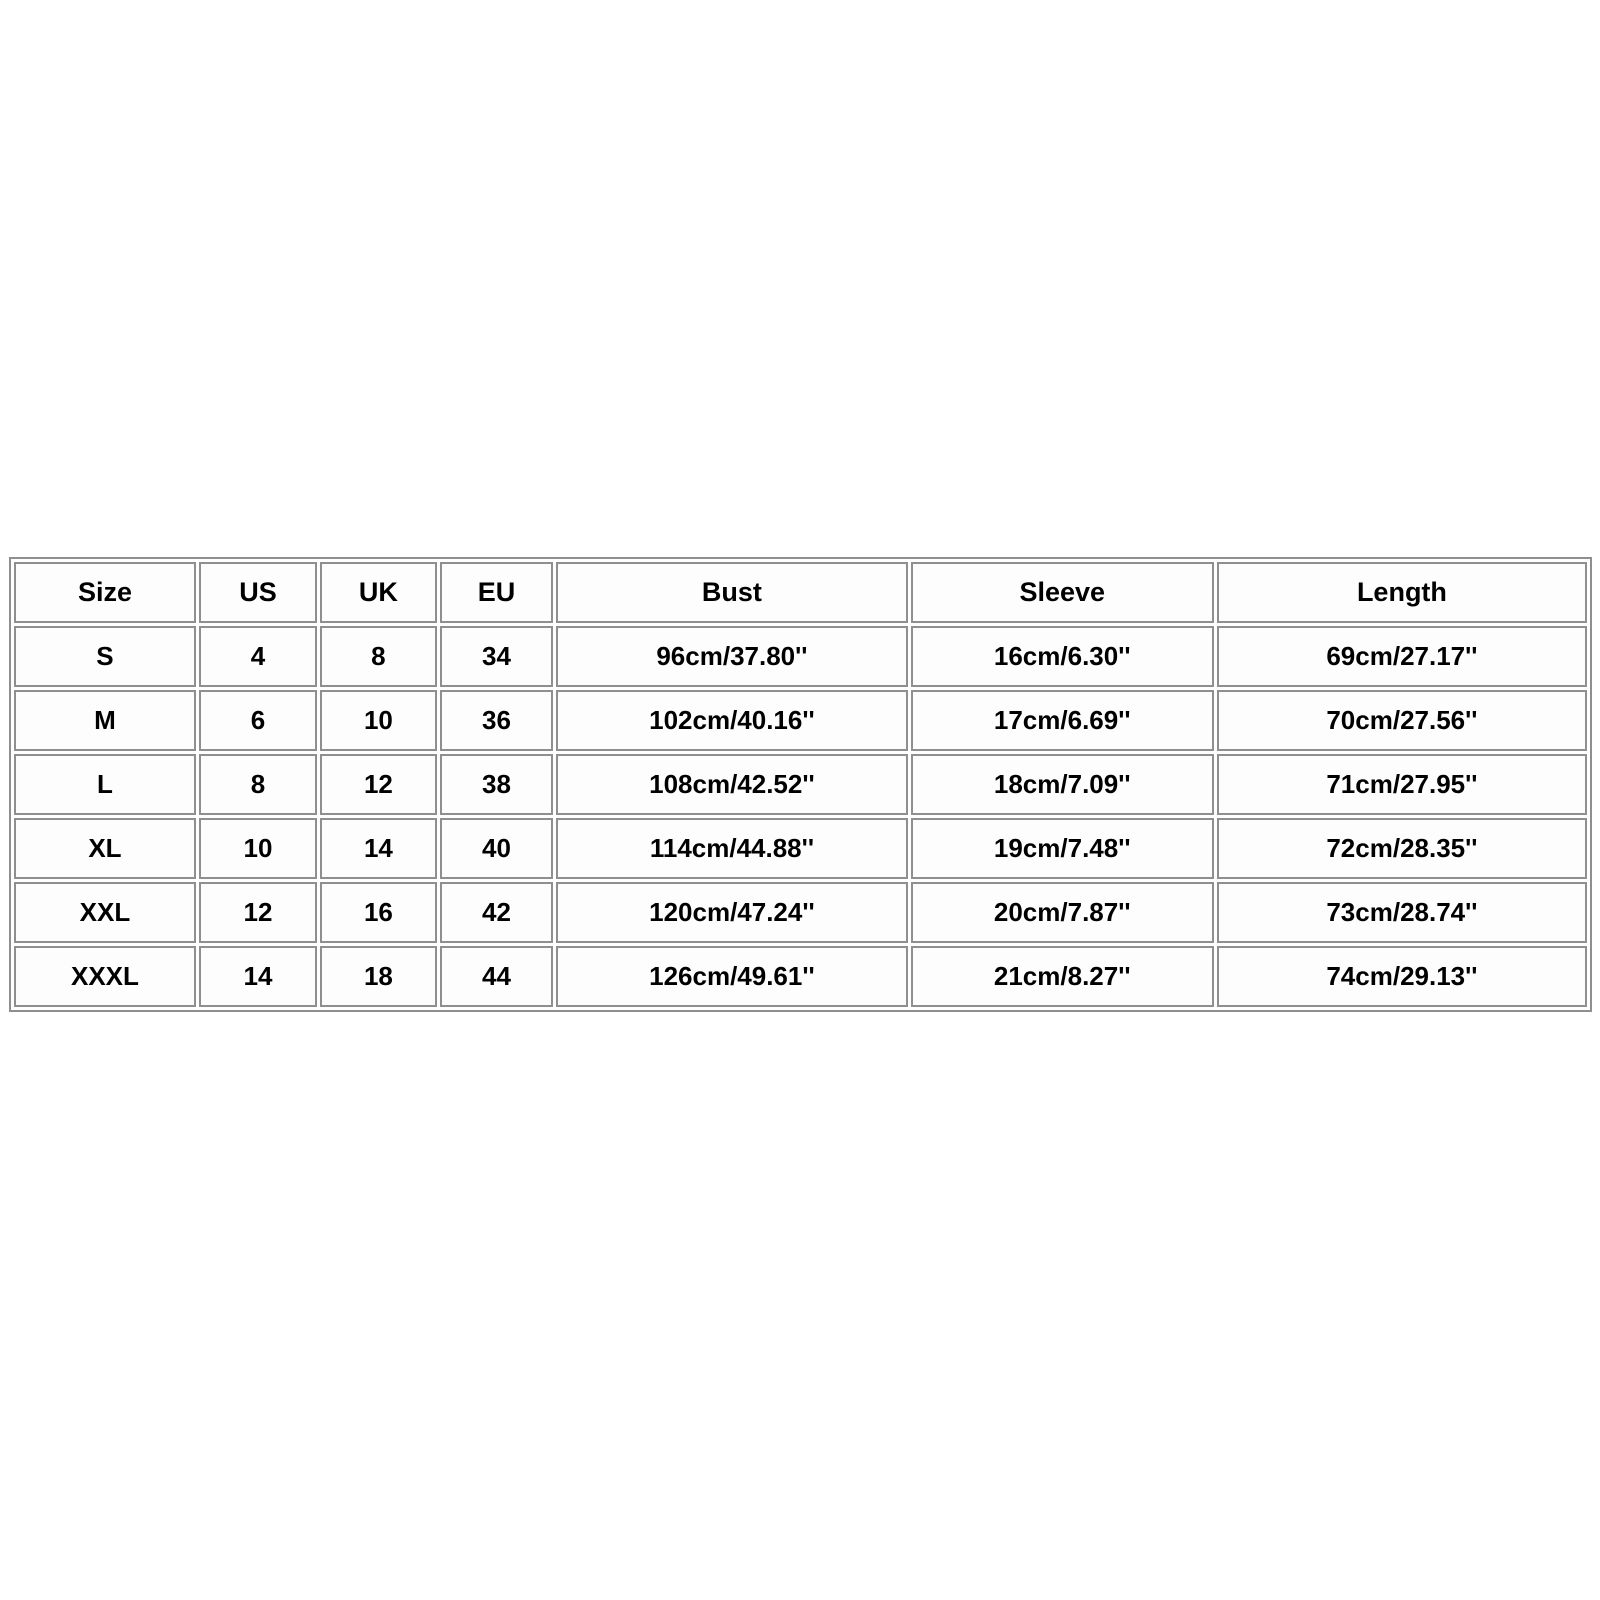 The height and width of the screenshot is (1600, 1600). I want to click on column-header-uk: UK, so click(378, 592).